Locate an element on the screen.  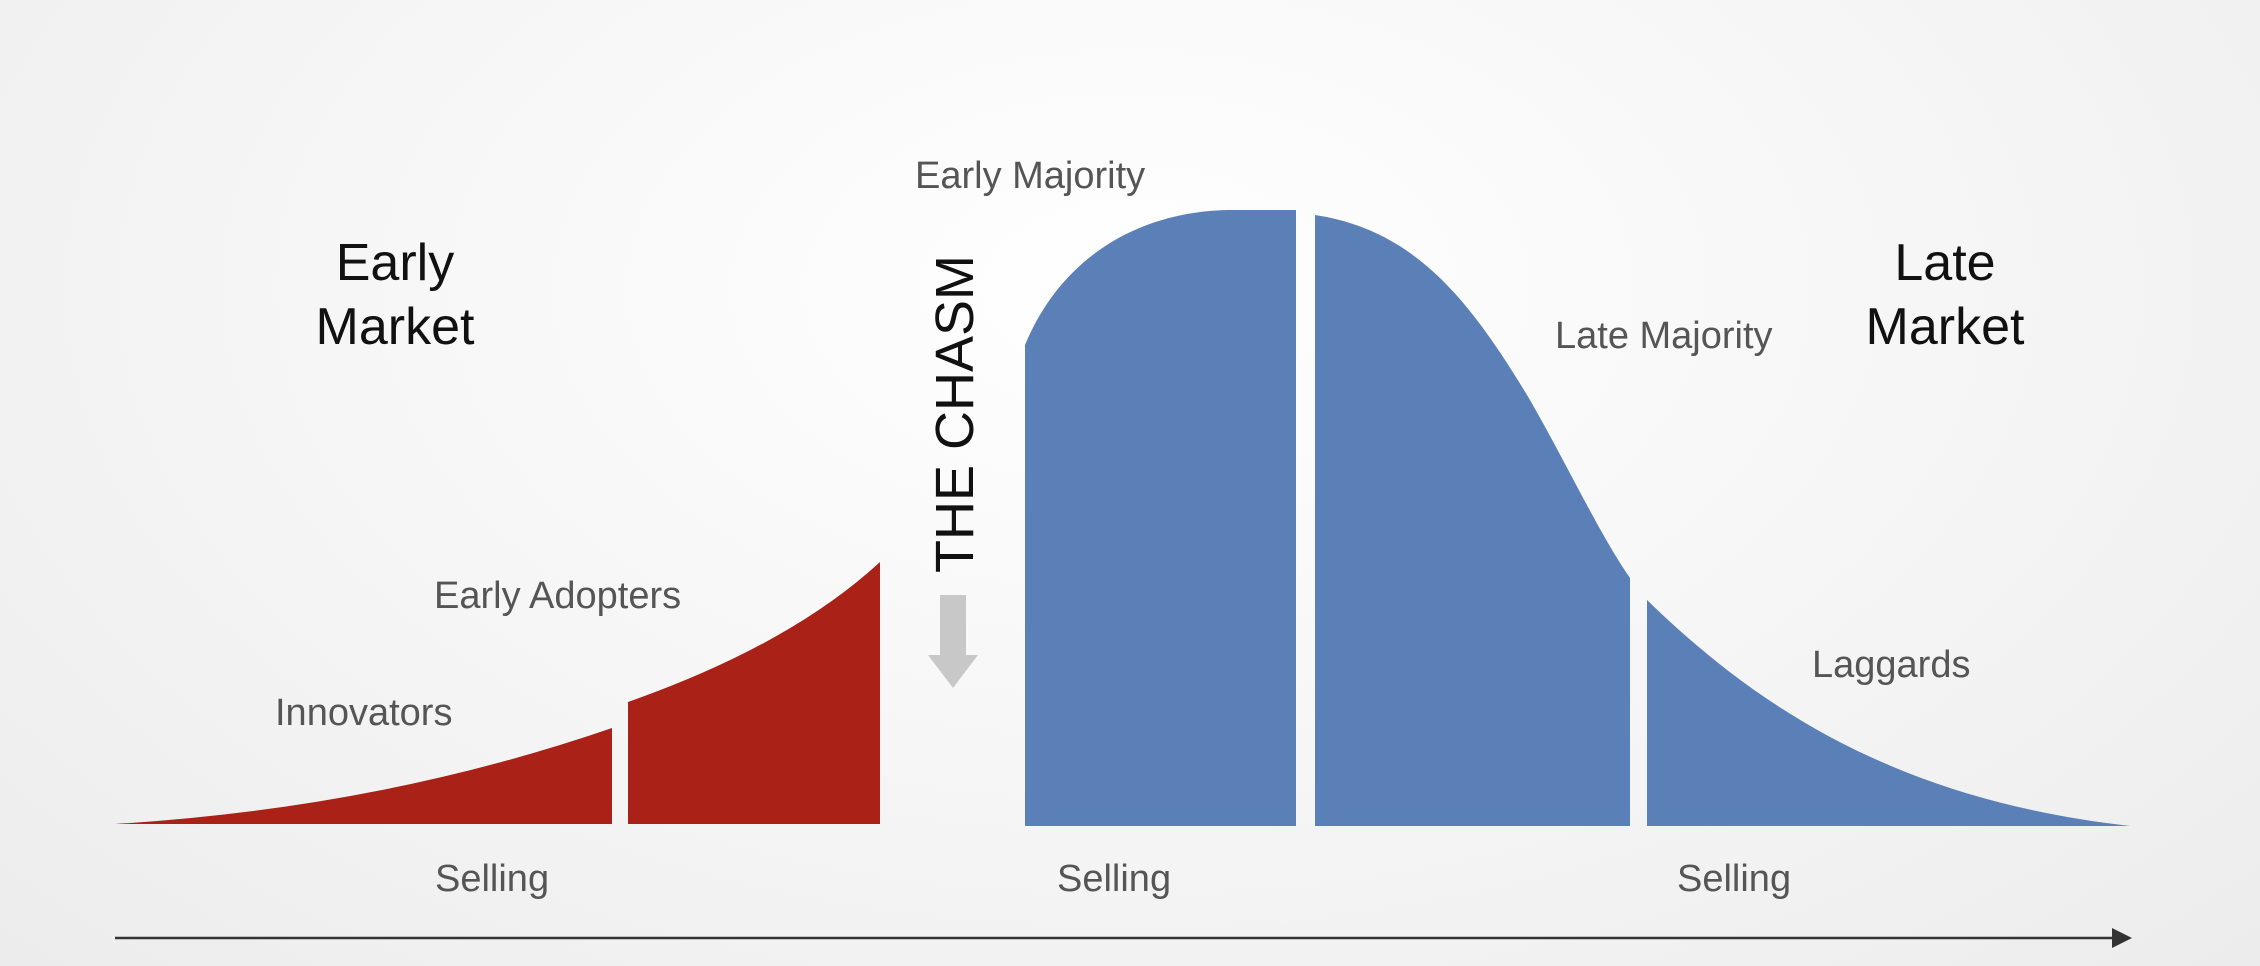
late-market-label-line1: Late is located at coordinates (1944, 263).